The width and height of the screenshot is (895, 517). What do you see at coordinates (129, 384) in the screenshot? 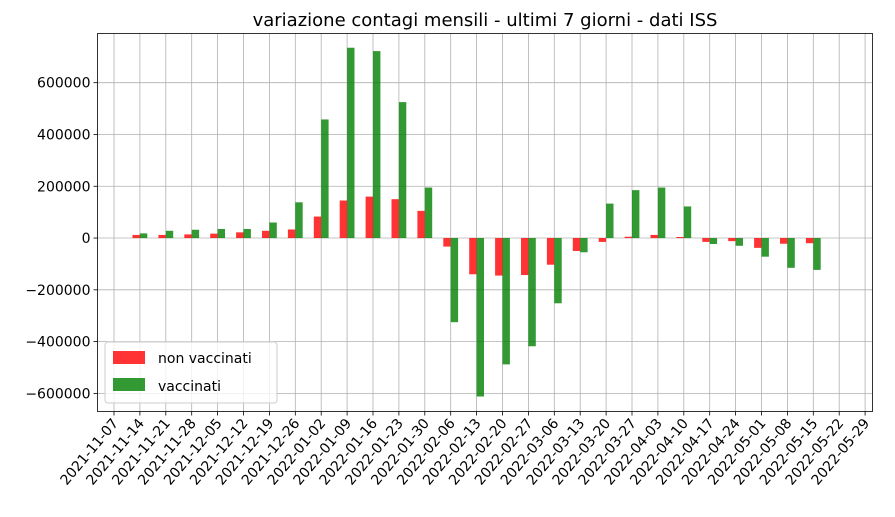
I see `legend-swatch-vaccinati` at bounding box center [129, 384].